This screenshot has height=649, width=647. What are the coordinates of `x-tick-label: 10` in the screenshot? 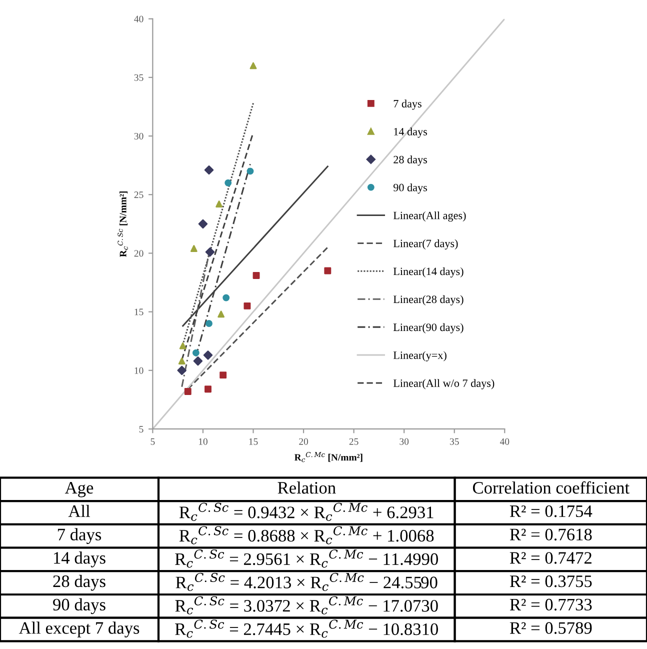 It's located at (203, 441).